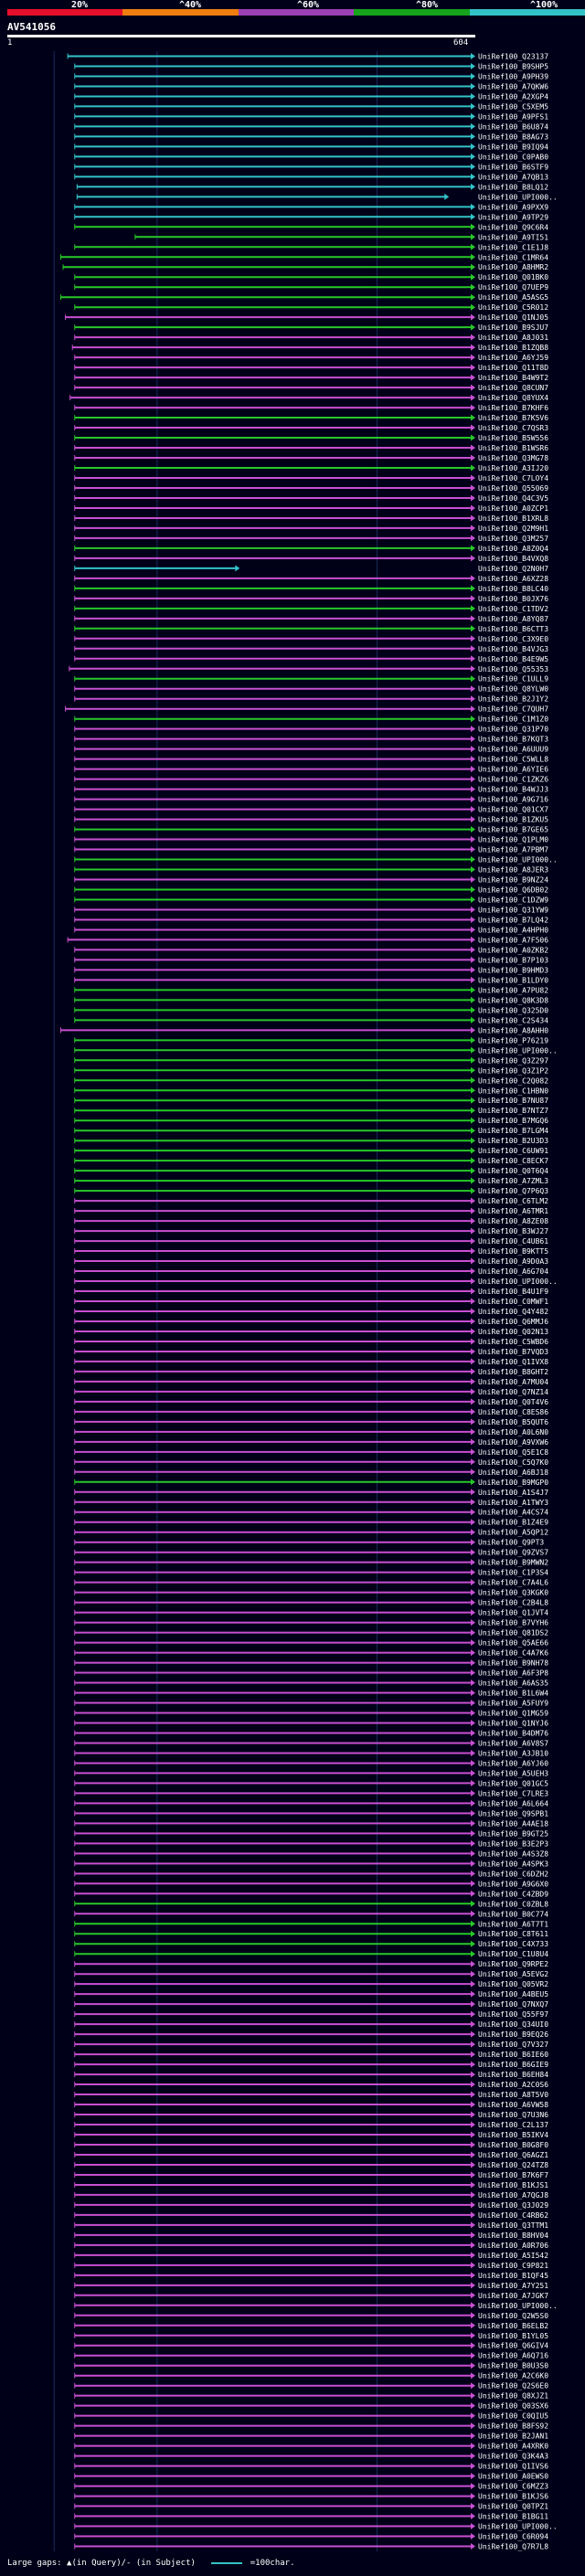 Image resolution: width=585 pixels, height=2576 pixels. What do you see at coordinates (513, 770) in the screenshot?
I see `hit-label: UniRef100_A6YIE6` at bounding box center [513, 770].